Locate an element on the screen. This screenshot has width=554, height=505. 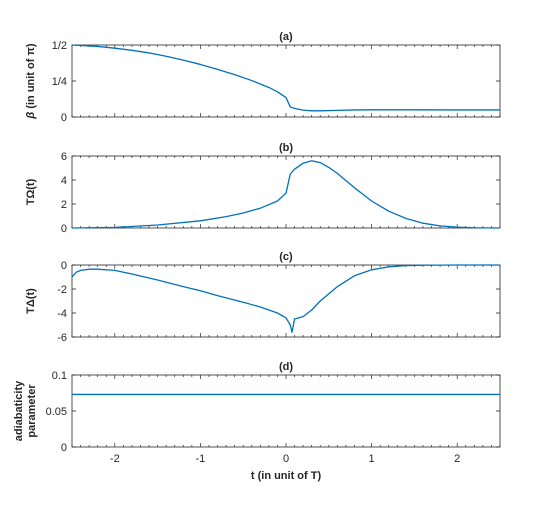
xtick-label: 0 is located at coordinates (286, 459).